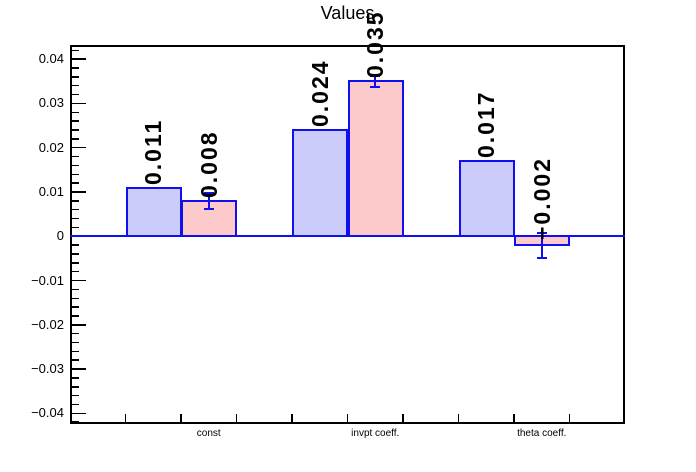  I want to click on x-axis-category-label: invpt coeff., so click(375, 433).